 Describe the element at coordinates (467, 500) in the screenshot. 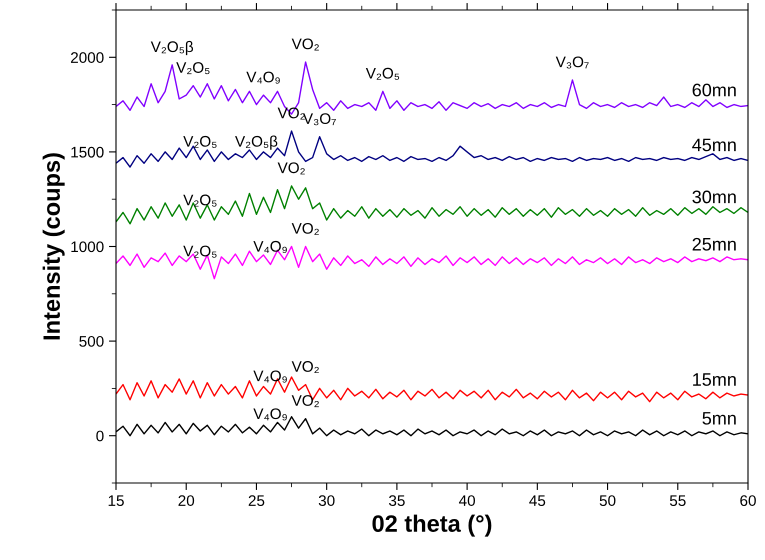

I see `x-tick-label: 40` at that location.